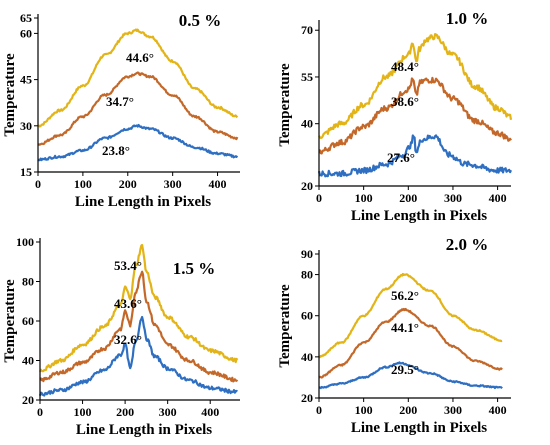 This screenshot has height=445, width=550. Describe the element at coordinates (194, 268) in the screenshot. I see `pct-label: 1.5 %` at that location.